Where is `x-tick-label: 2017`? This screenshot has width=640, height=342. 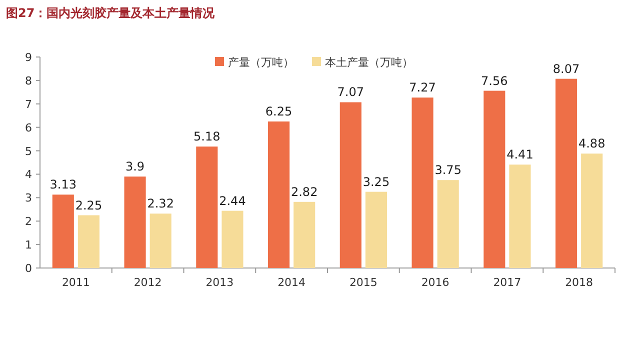
x-tick-label: 2017 is located at coordinates (507, 282).